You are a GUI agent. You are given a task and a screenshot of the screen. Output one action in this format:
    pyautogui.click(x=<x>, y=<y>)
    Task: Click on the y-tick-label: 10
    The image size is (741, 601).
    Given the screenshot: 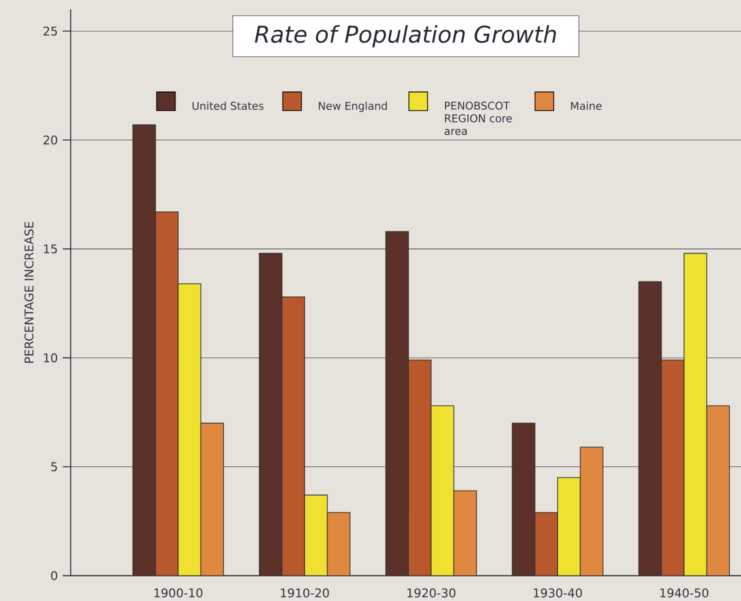 What is the action you would take?
    pyautogui.click(x=51, y=357)
    